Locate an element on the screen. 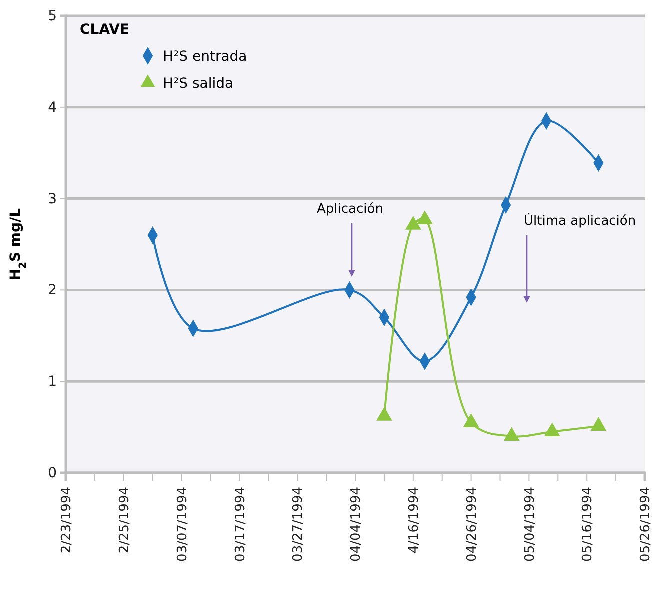  annotation: Última aplicación is located at coordinates (580, 220).